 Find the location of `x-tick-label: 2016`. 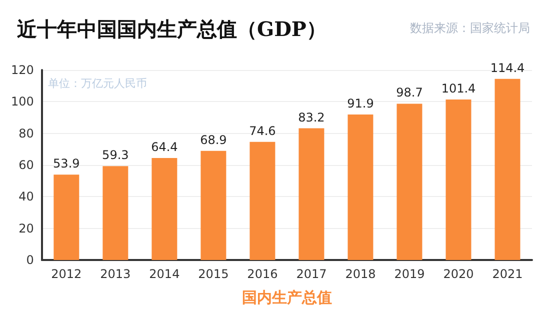

x-tick-label: 2016 is located at coordinates (262, 274).